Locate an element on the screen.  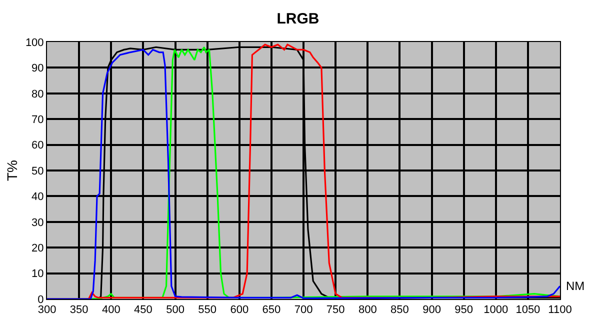
x-tick-label: 600 is located at coordinates (239, 310).